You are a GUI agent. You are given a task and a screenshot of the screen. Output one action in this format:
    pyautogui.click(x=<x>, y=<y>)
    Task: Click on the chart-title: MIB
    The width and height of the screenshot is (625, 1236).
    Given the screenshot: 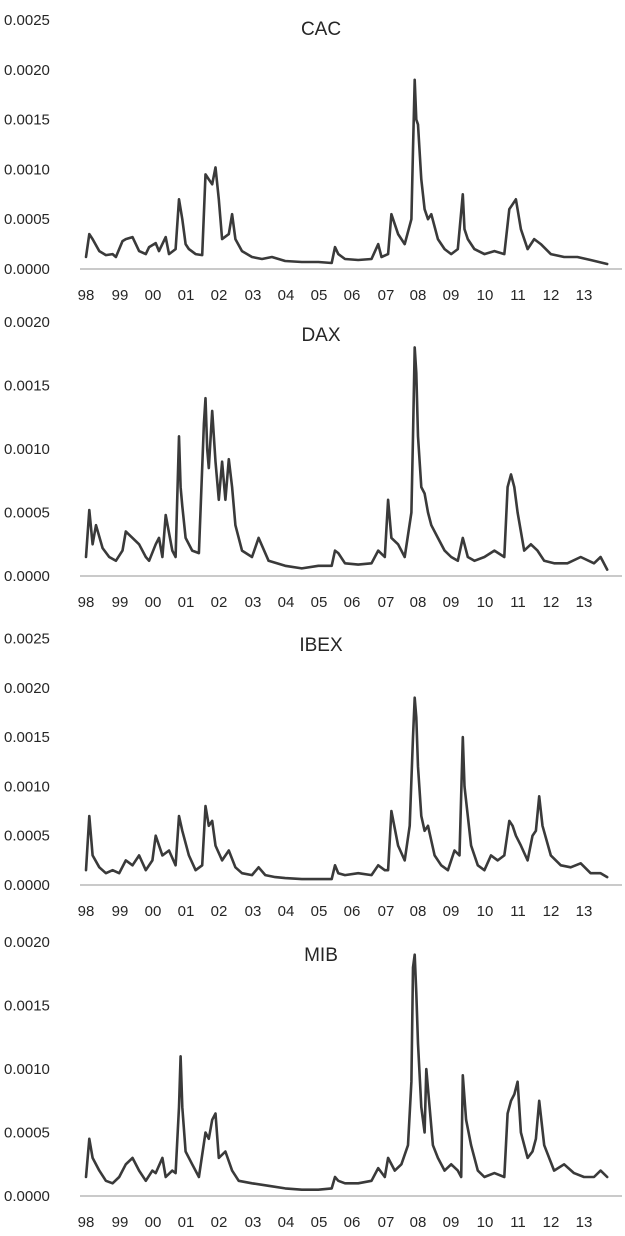 What is the action you would take?
    pyautogui.click(x=321, y=955)
    